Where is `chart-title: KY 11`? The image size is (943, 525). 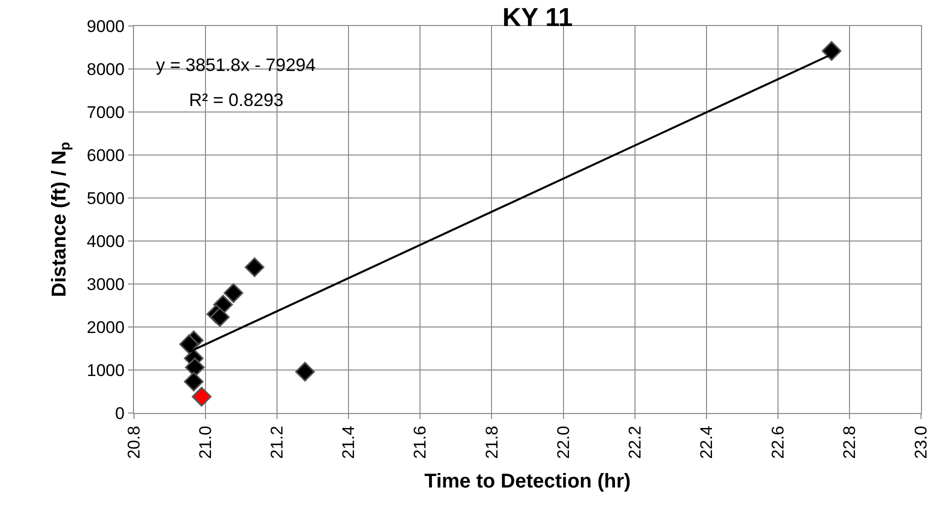
chart-title: KY 11 is located at coordinates (537, 17).